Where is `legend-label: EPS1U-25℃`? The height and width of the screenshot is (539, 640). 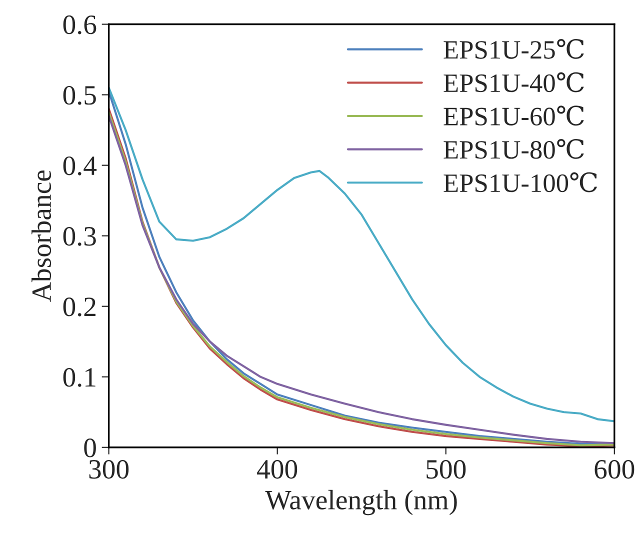 legend-label: EPS1U-25℃ is located at coordinates (514, 48).